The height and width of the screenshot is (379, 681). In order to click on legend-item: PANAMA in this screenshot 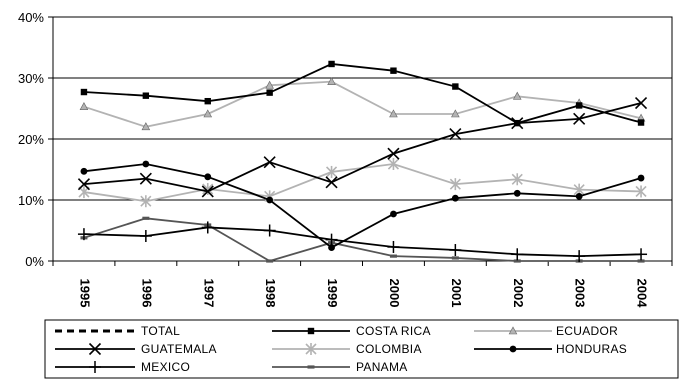, I will do `click(340, 367)`.